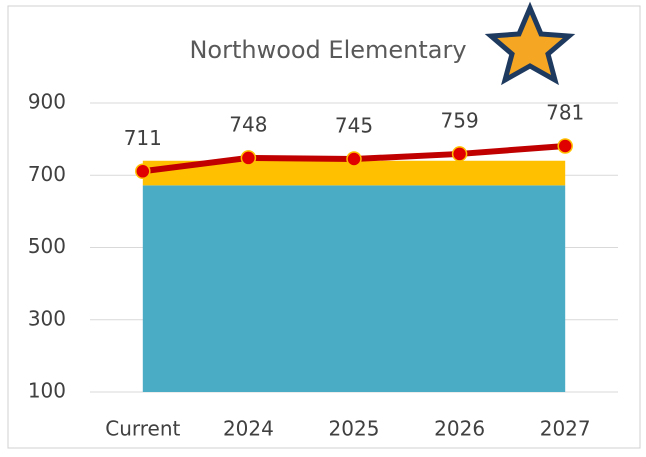  Describe the element at coordinates (327, 50) in the screenshot. I see `chart-title: Northwood Elementary` at that location.